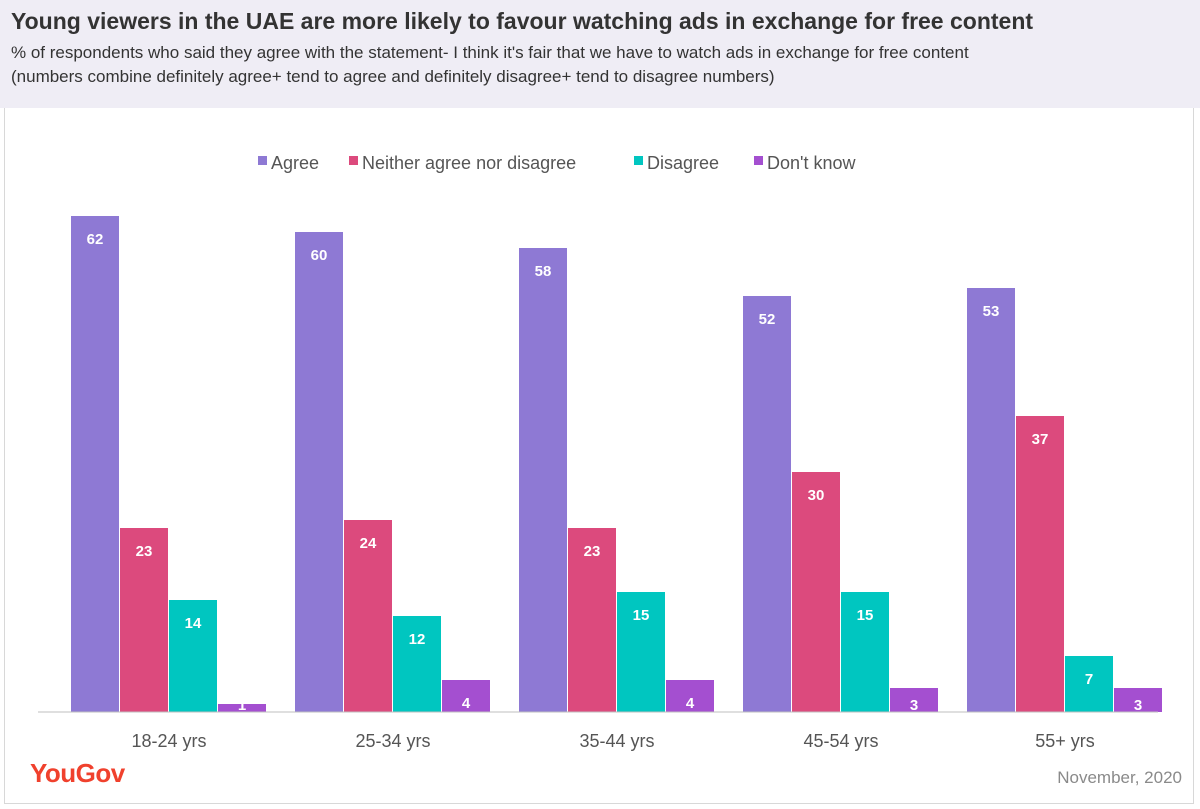 Image resolution: width=1200 pixels, height=809 pixels. Describe the element at coordinates (616, 741) in the screenshot. I see `category-label: 35-44 yrs` at that location.